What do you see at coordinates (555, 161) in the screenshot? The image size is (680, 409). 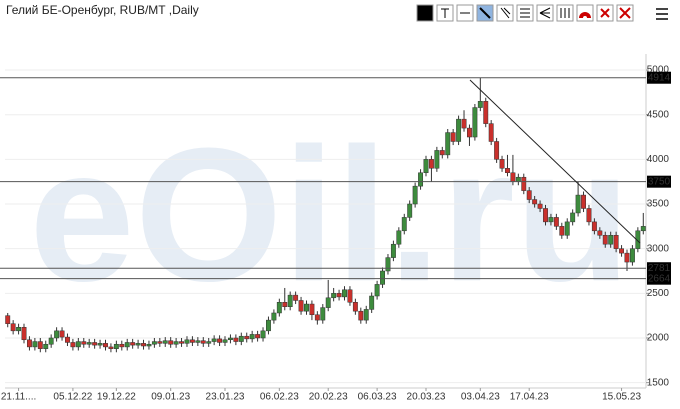 I see `trend-line` at bounding box center [555, 161].